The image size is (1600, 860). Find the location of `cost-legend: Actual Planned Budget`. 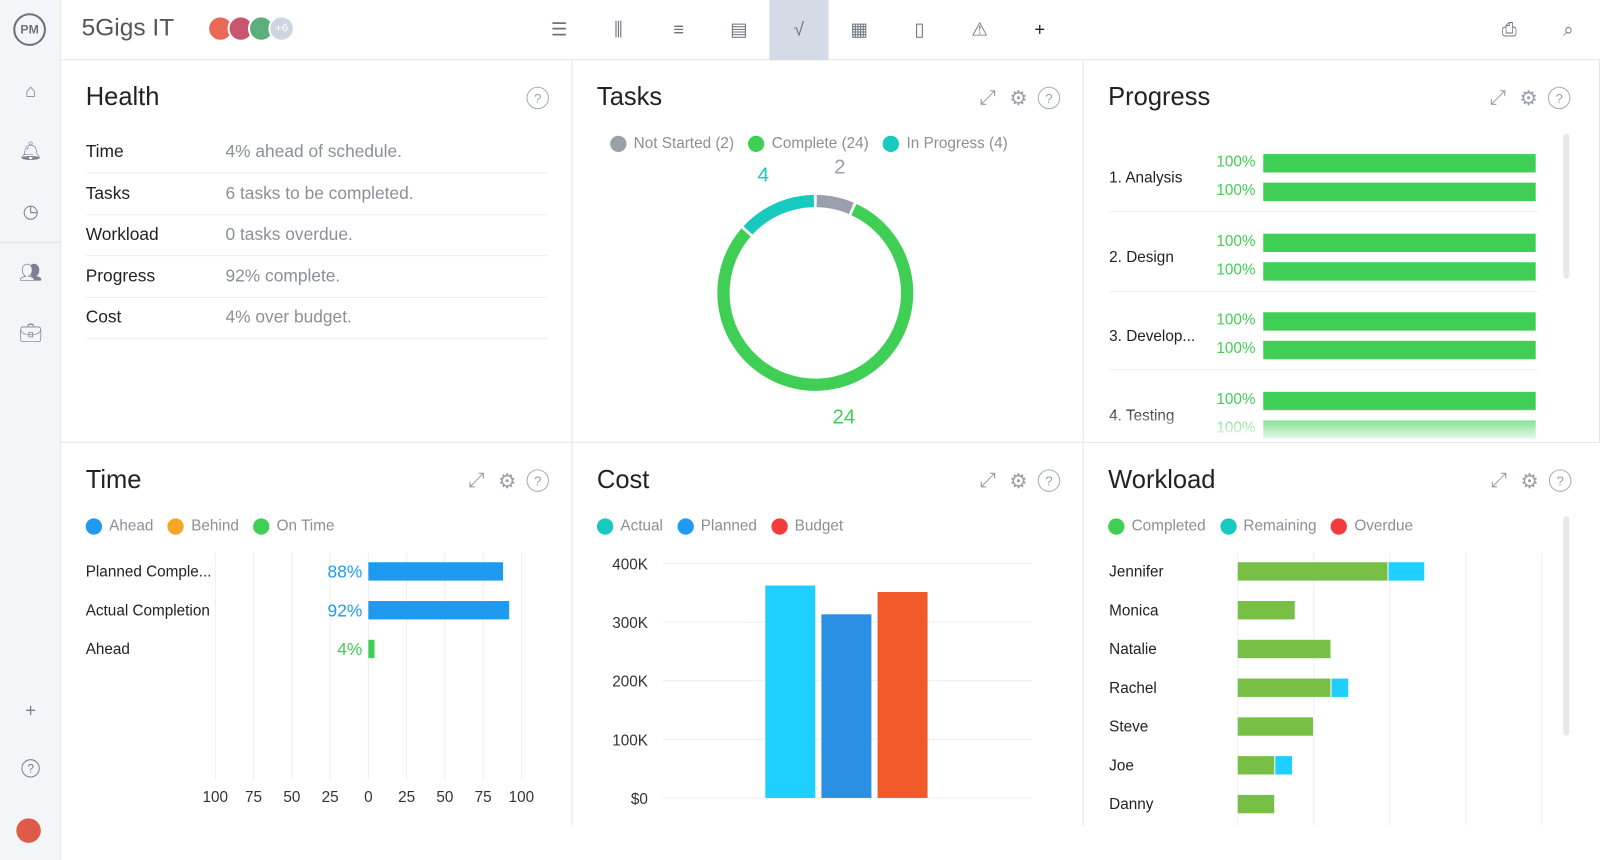

cost-legend: Actual Planned Budget is located at coordinates (720, 526).